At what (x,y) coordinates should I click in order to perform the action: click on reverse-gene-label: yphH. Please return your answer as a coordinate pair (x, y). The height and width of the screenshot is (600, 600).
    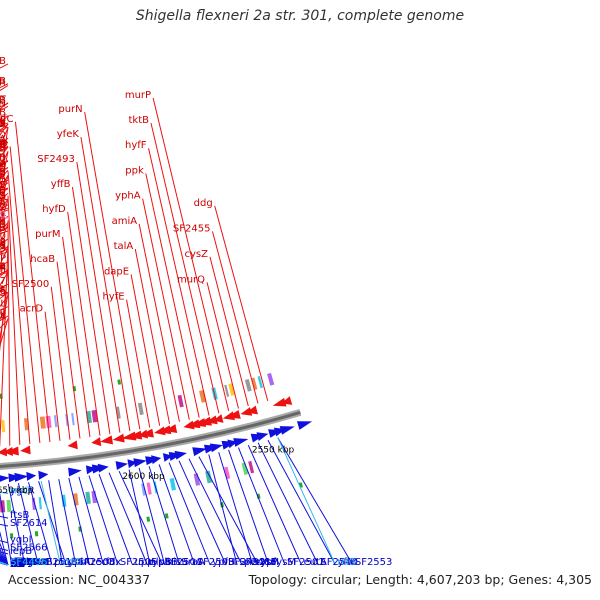
    Looking at the image, I should click on (3, 173).